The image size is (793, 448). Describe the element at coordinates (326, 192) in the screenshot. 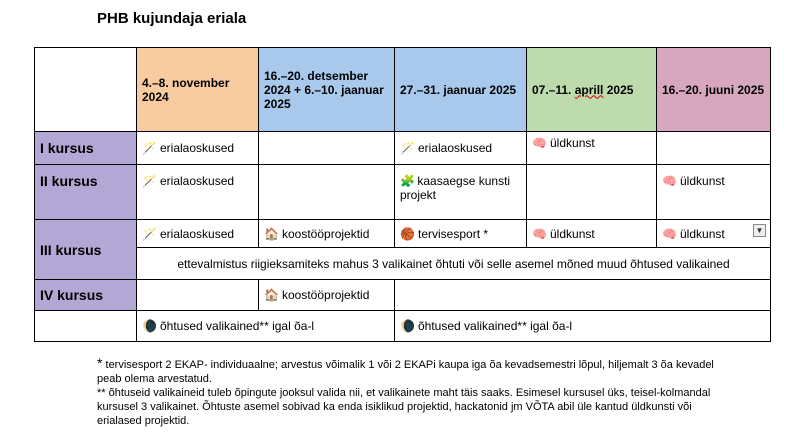

I see `cell-ii-dec` at that location.